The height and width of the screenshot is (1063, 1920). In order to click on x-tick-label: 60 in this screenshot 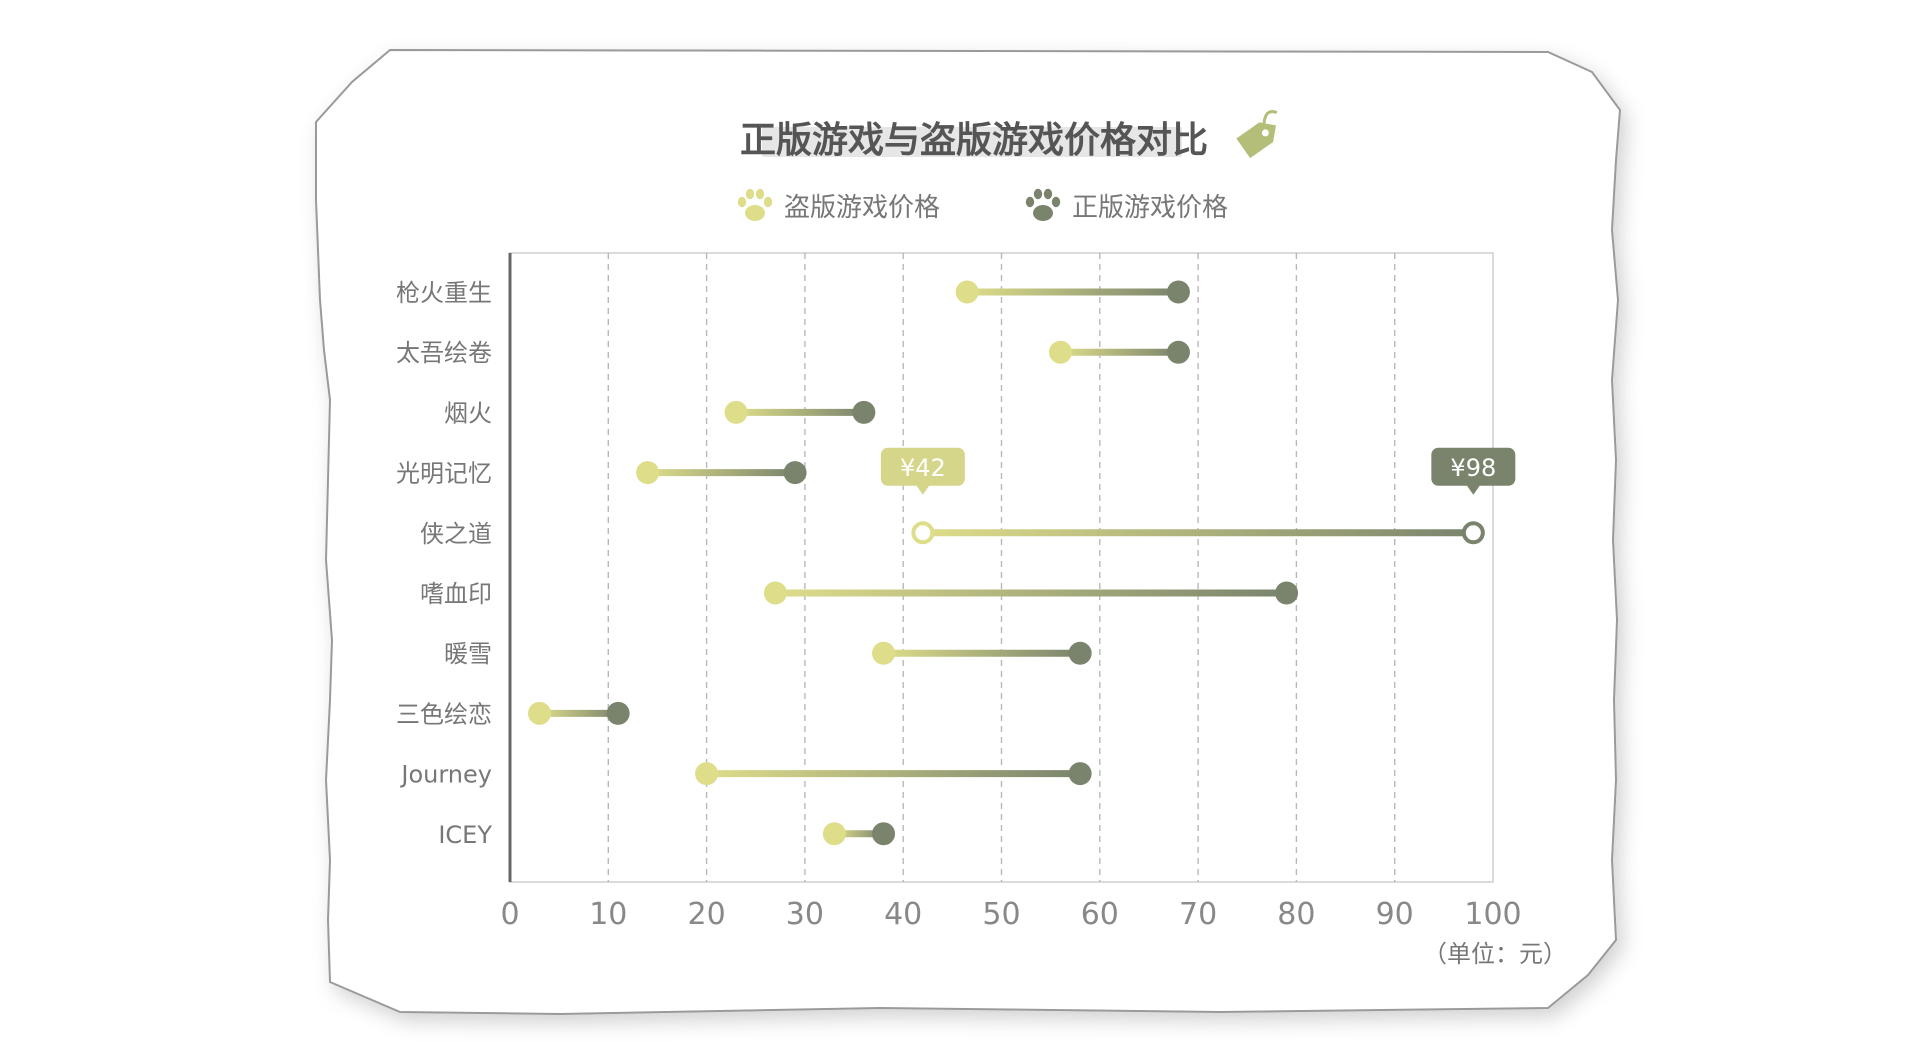, I will do `click(1100, 914)`.